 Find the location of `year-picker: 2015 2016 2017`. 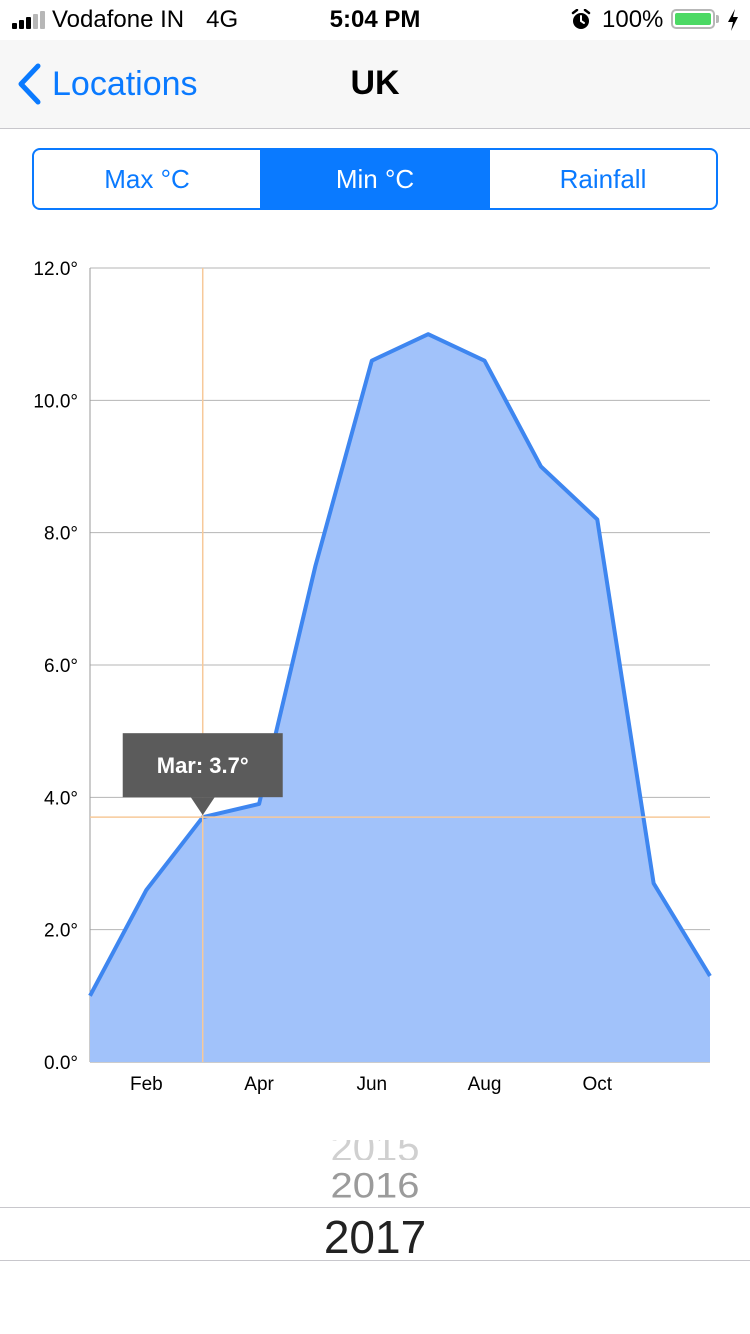

year-picker: 2015 2016 2017 is located at coordinates (375, 1215).